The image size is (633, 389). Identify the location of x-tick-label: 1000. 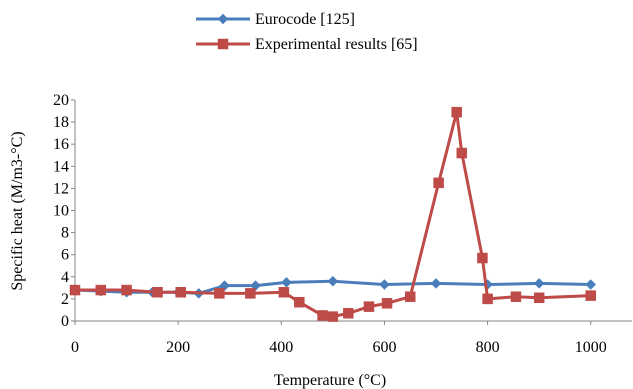
(591, 347).